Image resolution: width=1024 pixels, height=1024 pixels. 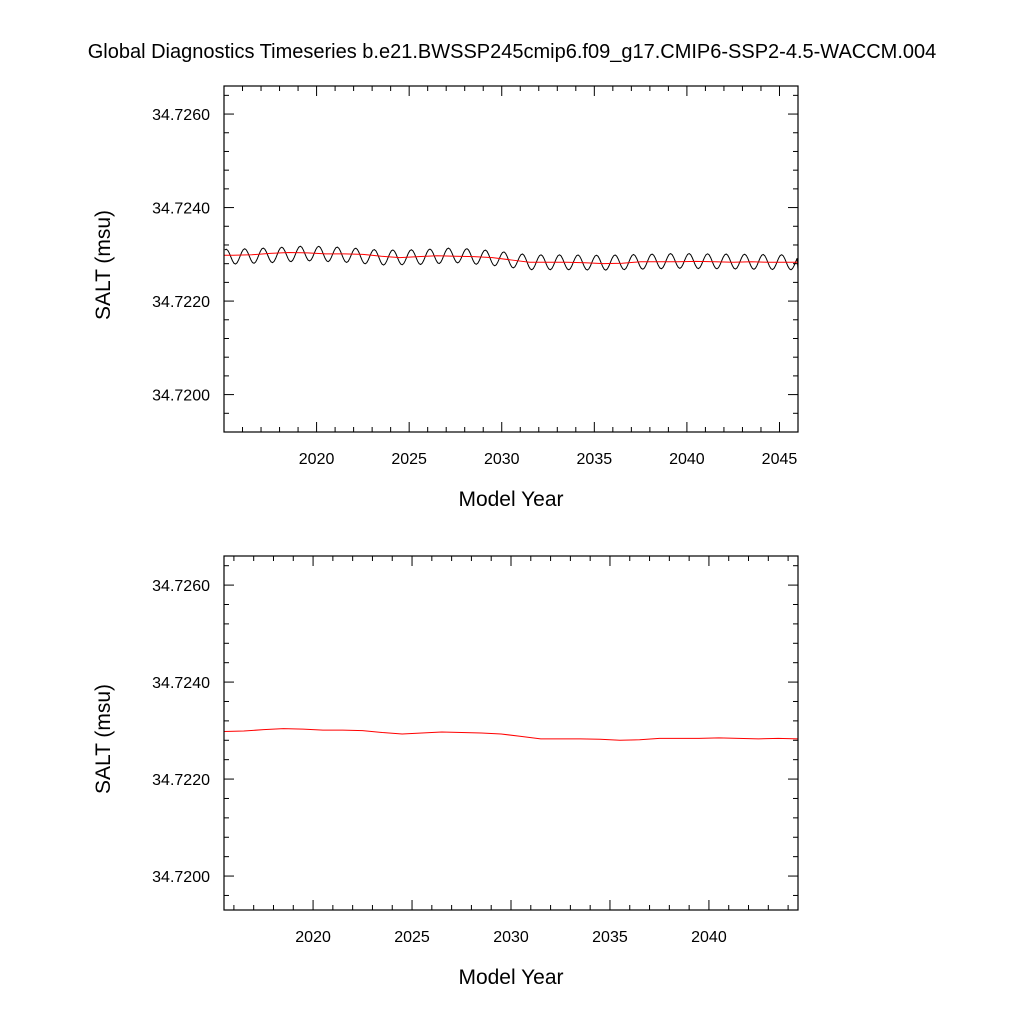 I want to click on bottom-x-tick-label: 2020, so click(x=313, y=937).